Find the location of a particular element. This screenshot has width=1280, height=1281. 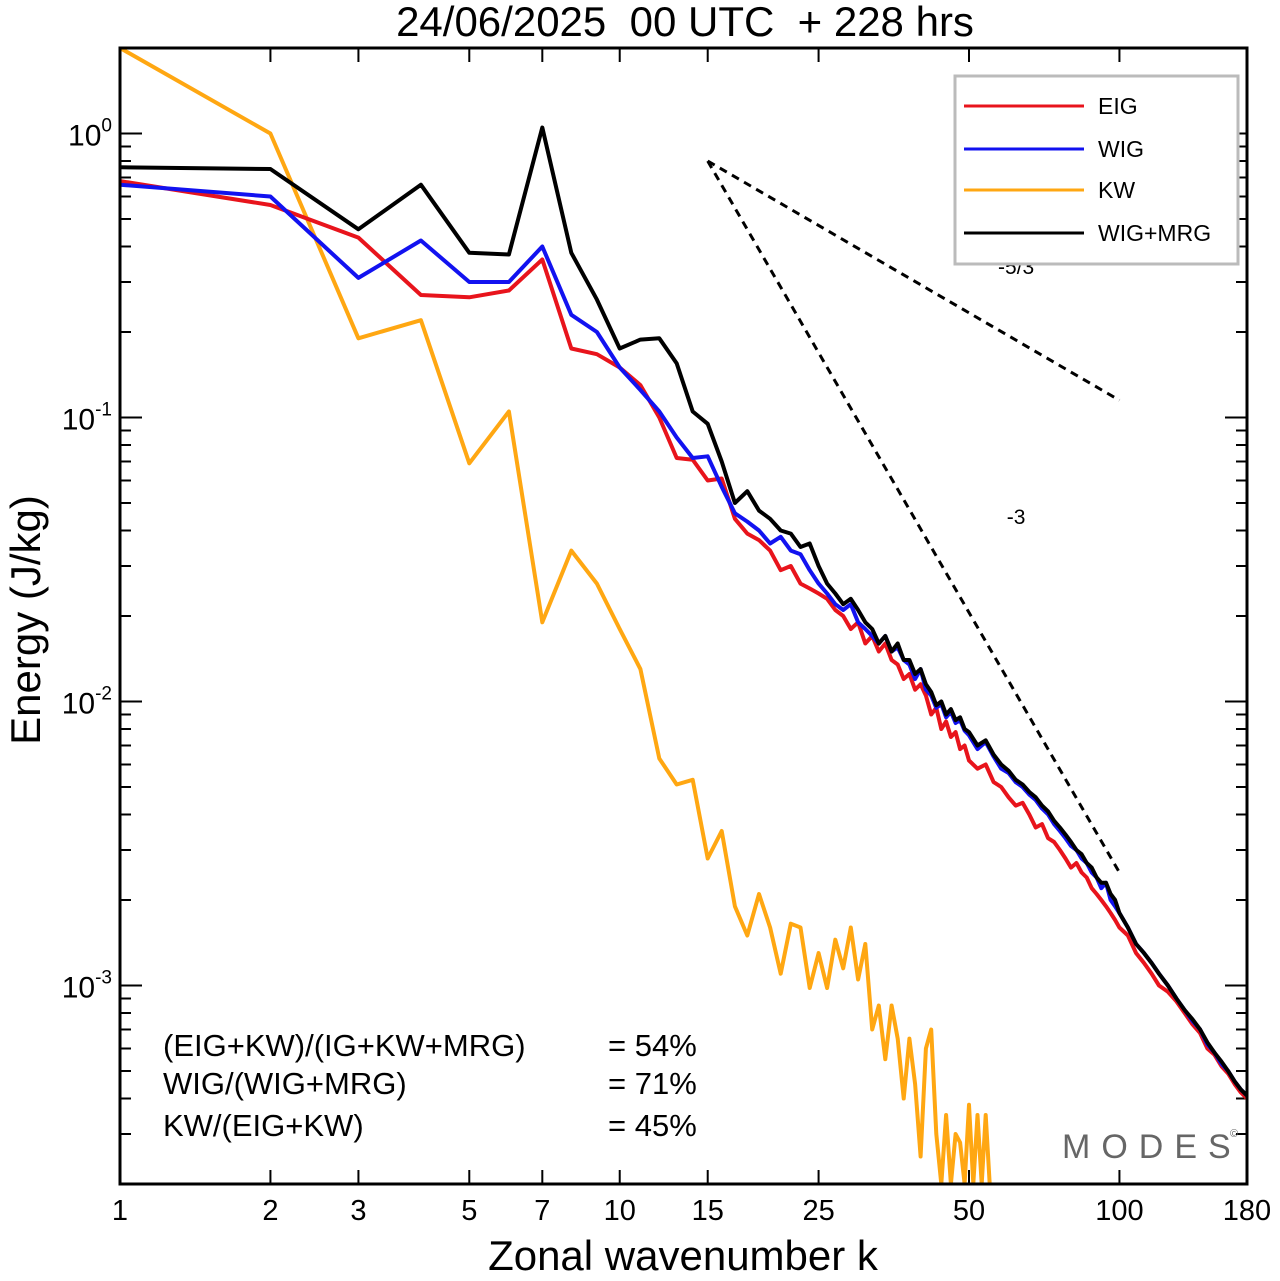

x-tick-label: 3 is located at coordinates (358, 1211).